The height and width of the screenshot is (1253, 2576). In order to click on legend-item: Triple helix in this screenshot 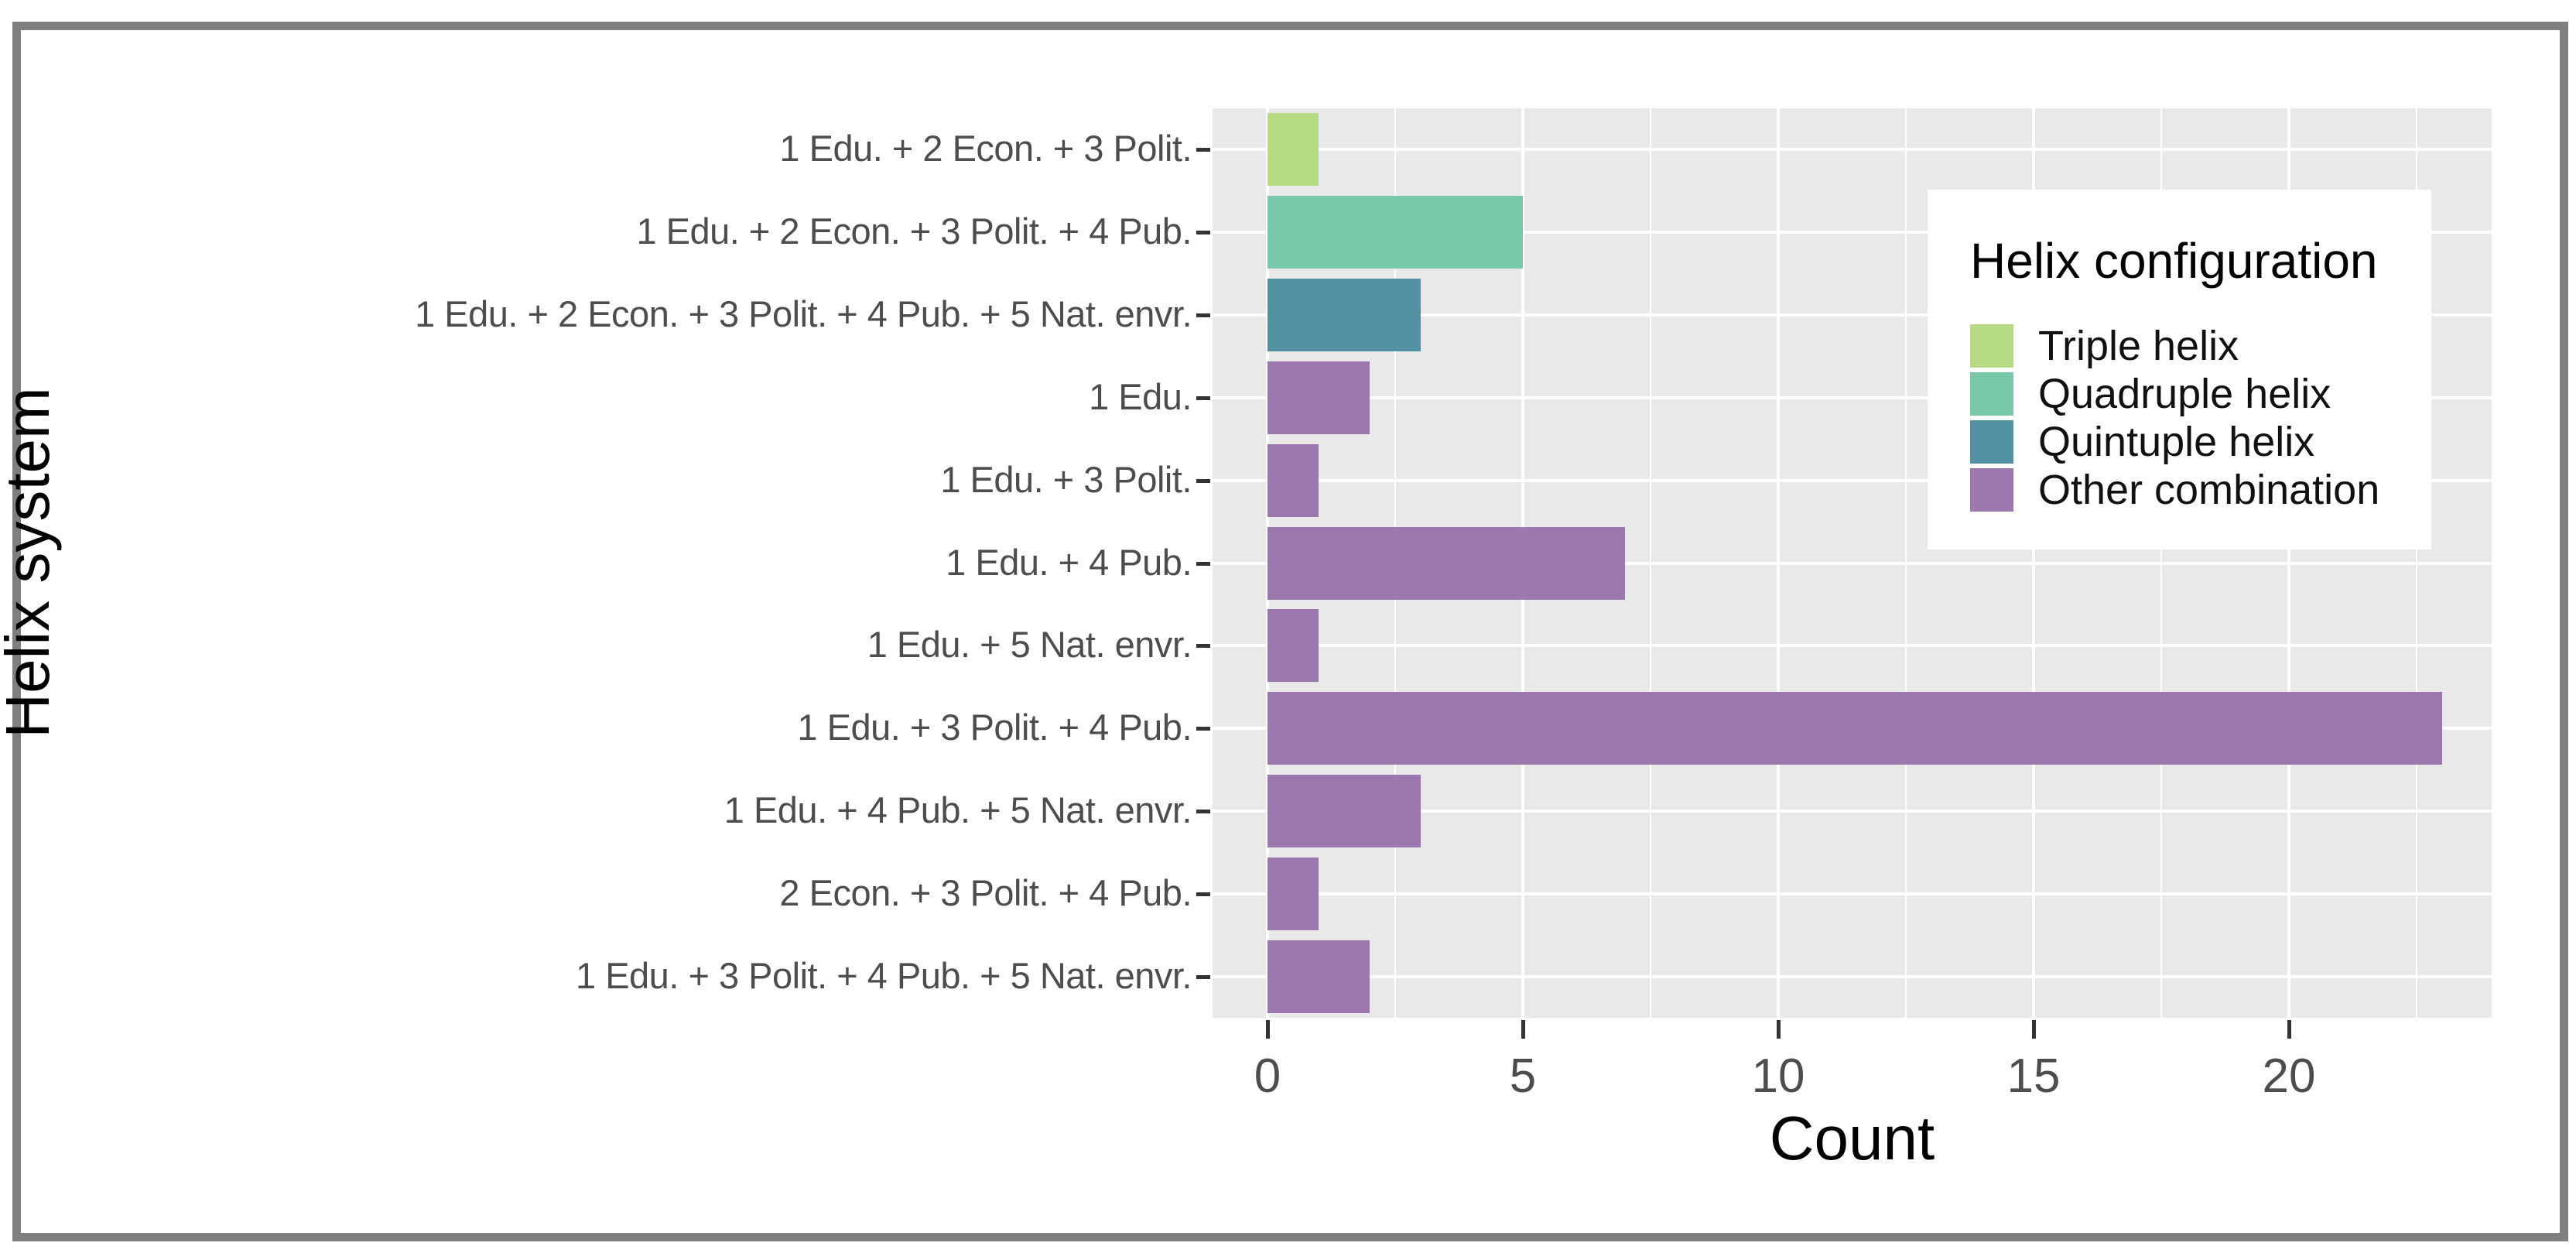, I will do `click(2201, 346)`.